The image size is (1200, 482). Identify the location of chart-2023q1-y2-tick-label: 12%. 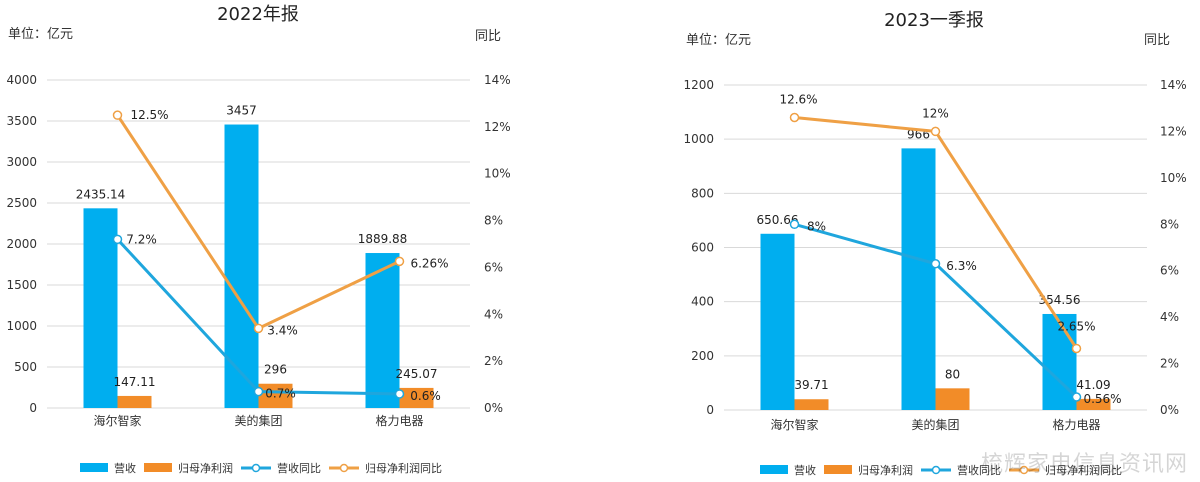
(1173, 131).